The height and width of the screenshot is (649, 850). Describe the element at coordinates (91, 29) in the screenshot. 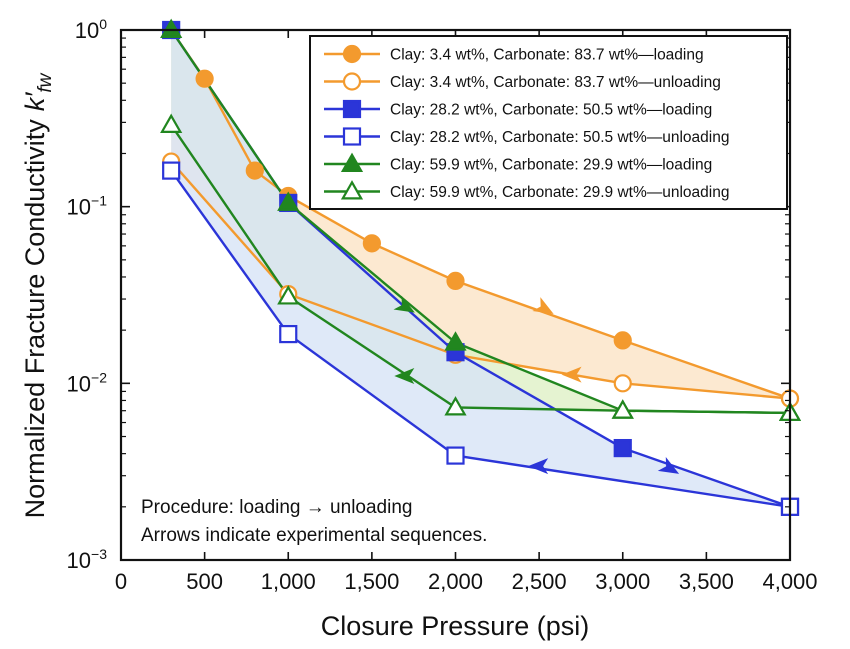

I see `y-tick-label: 10⁰` at that location.